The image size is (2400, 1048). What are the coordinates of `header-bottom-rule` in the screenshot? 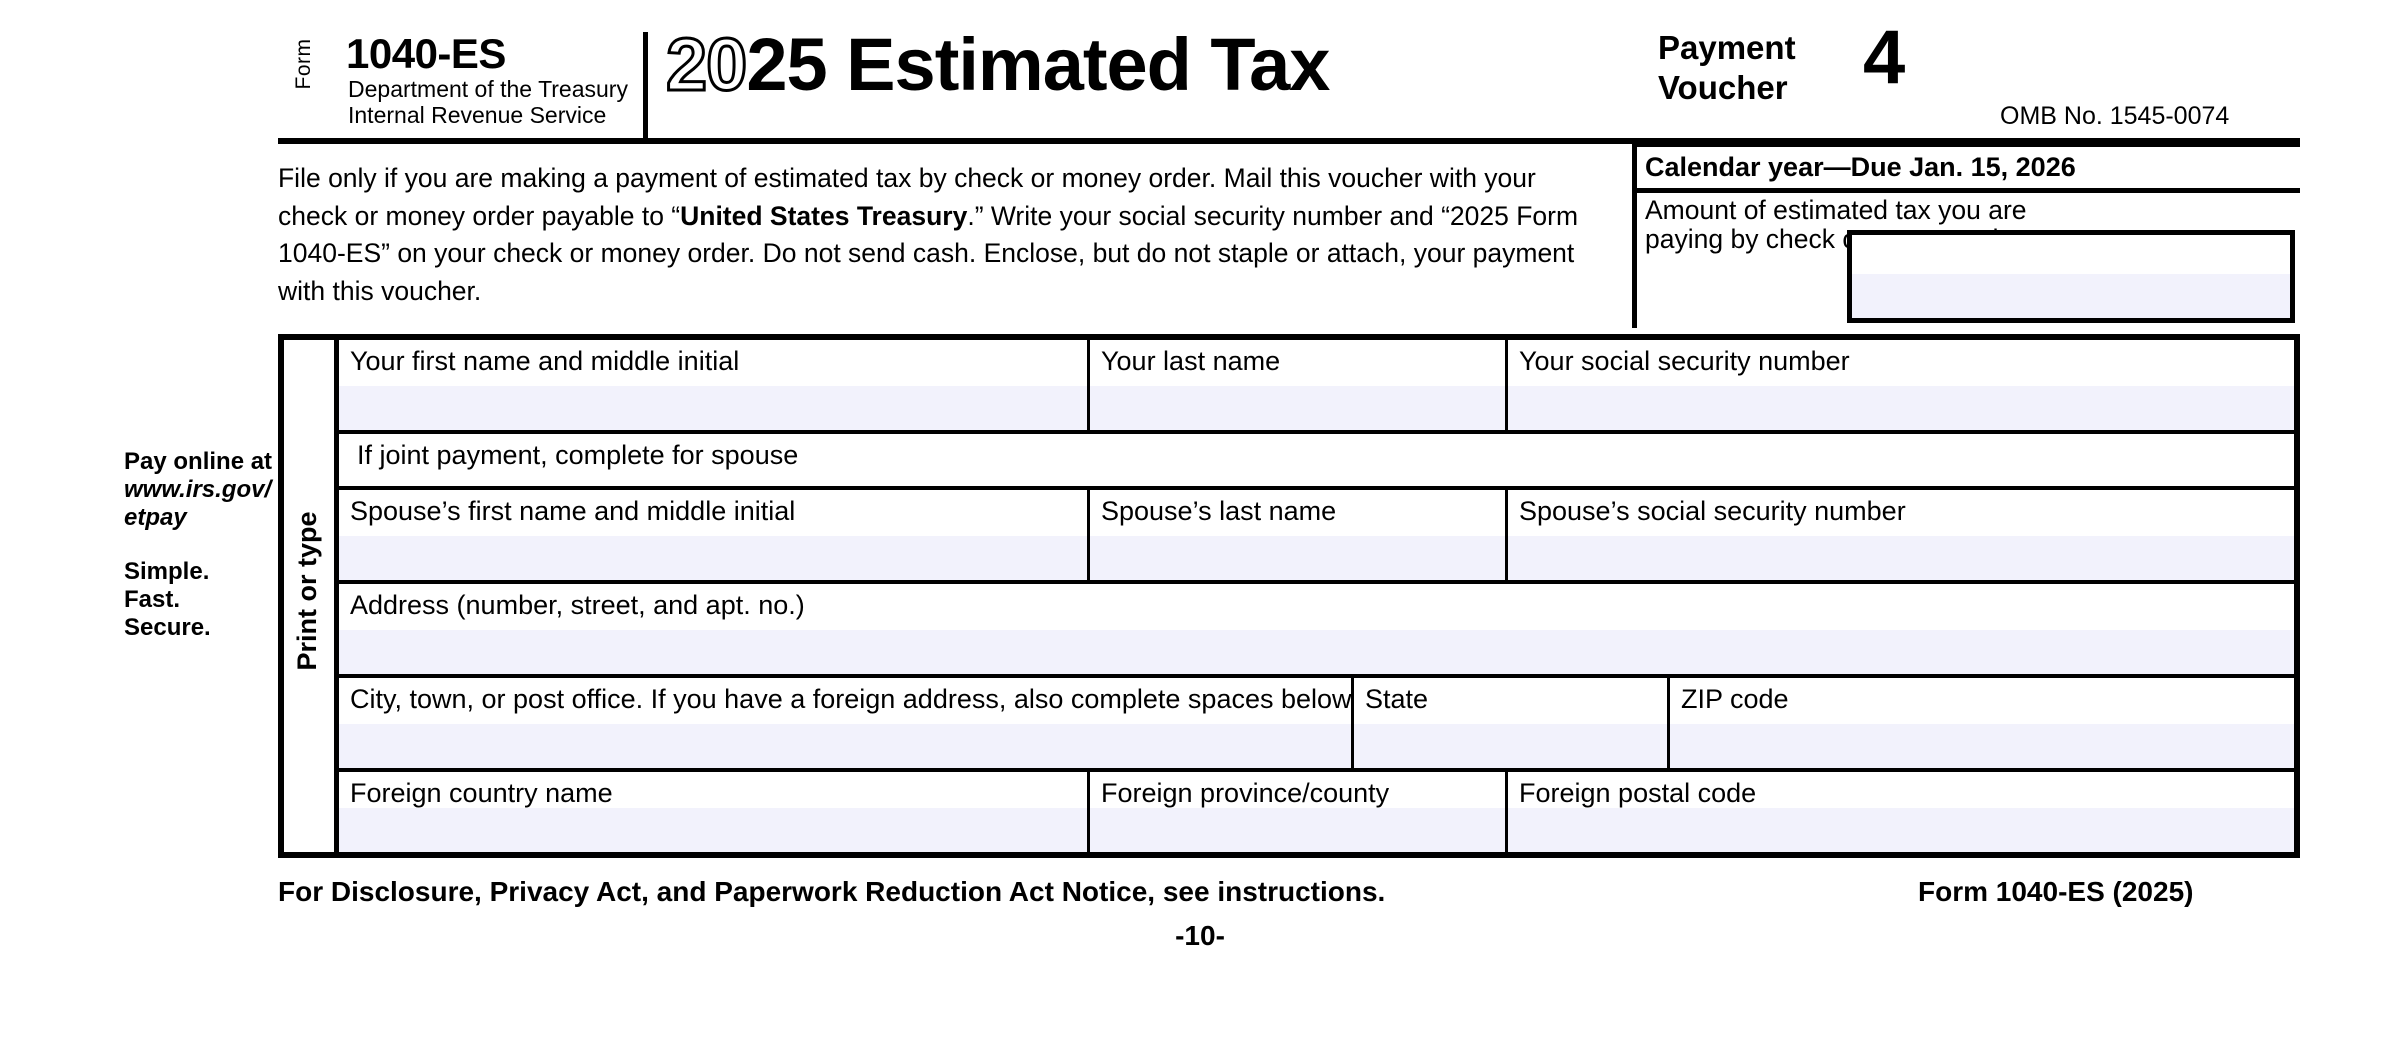 It's located at (1289, 141).